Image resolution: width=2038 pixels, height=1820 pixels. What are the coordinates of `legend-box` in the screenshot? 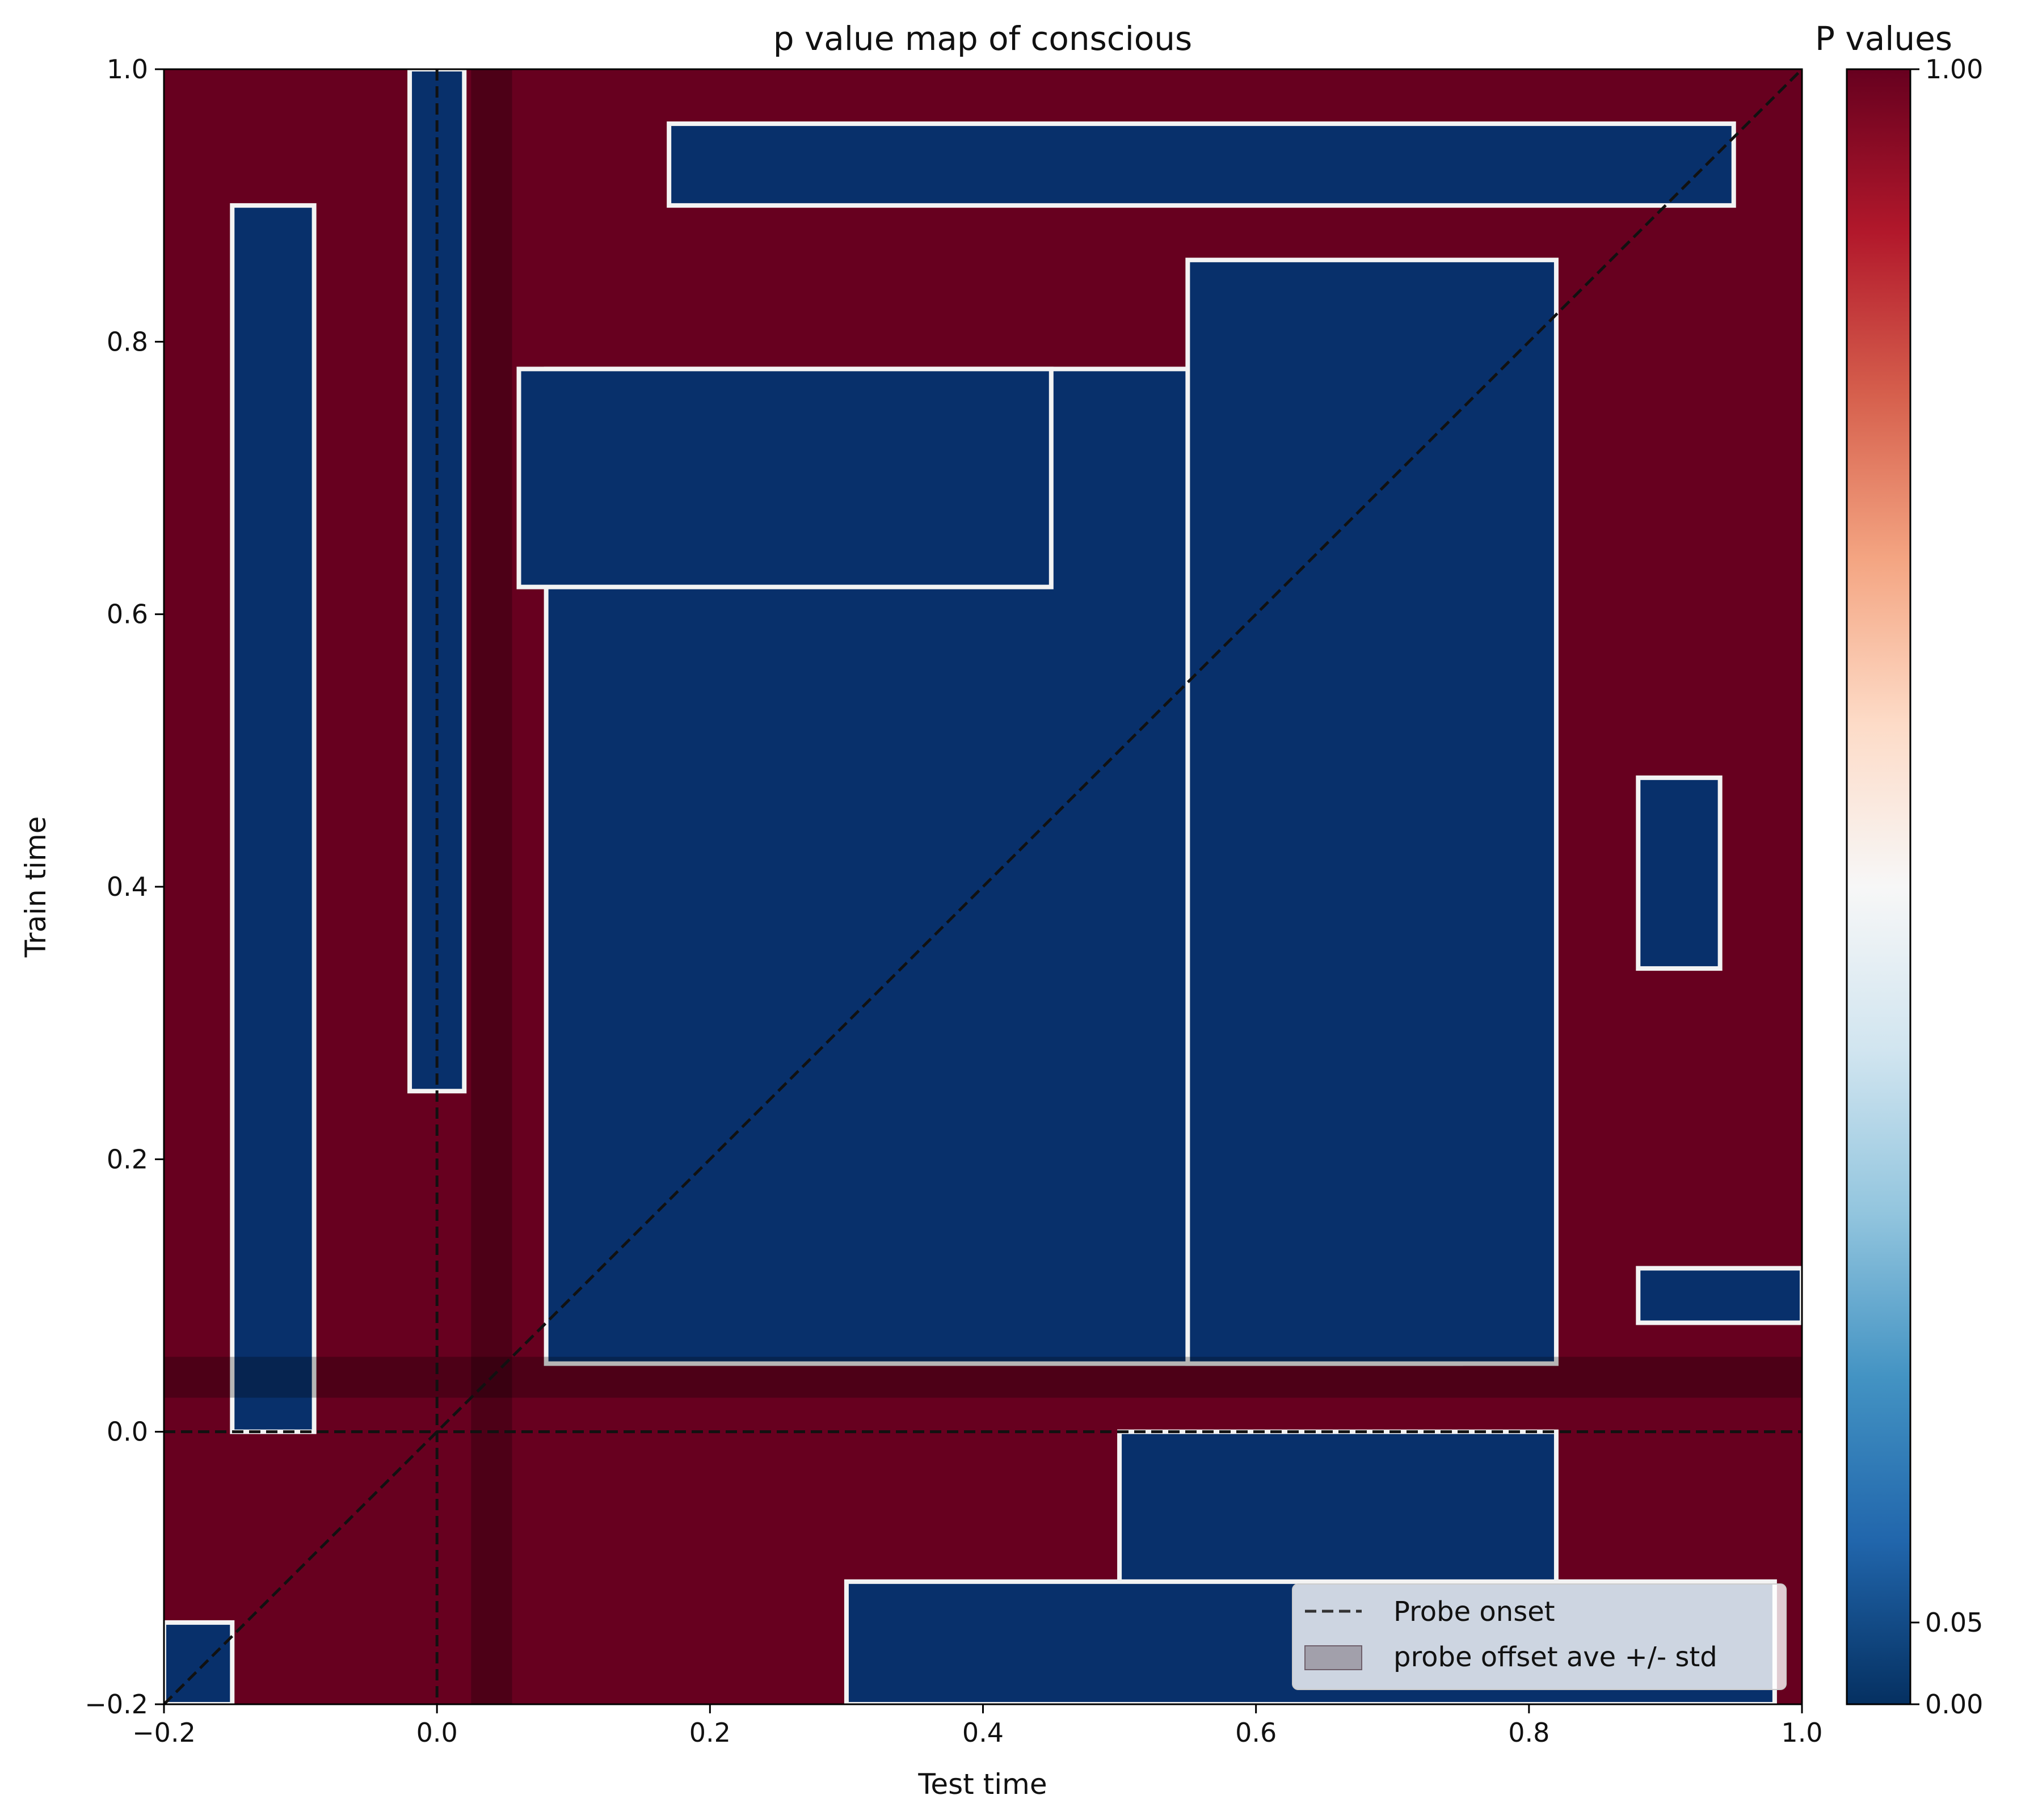 It's located at (1539, 1637).